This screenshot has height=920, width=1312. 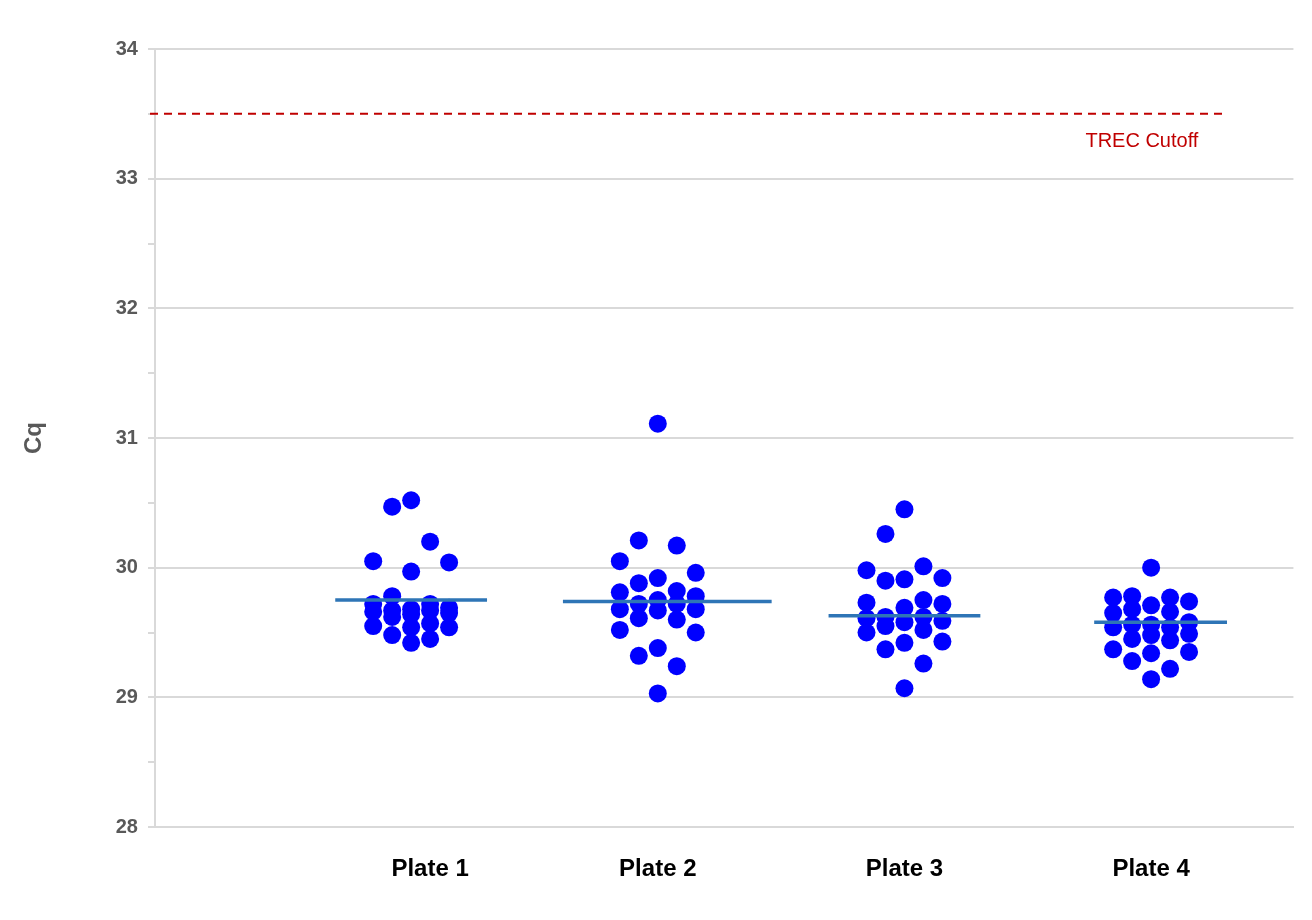 What do you see at coordinates (1142, 140) in the screenshot?
I see `ref-line-label: TREC Cutoff` at bounding box center [1142, 140].